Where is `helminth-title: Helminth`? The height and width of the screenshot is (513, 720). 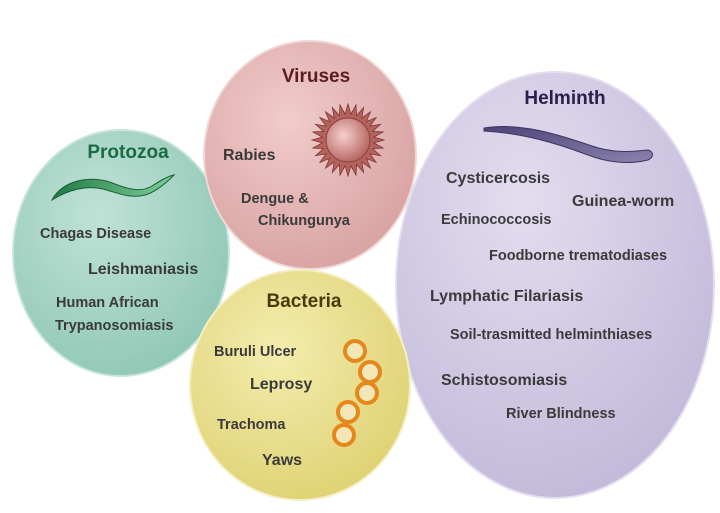
helminth-title: Helminth is located at coordinates (564, 98).